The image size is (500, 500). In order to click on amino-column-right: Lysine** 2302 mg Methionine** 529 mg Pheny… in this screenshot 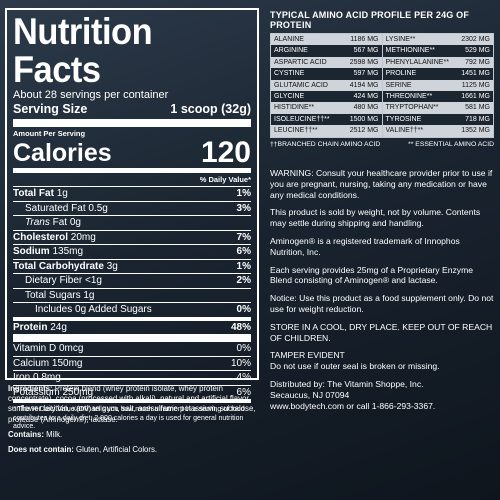, I will do `click(437, 85)`.